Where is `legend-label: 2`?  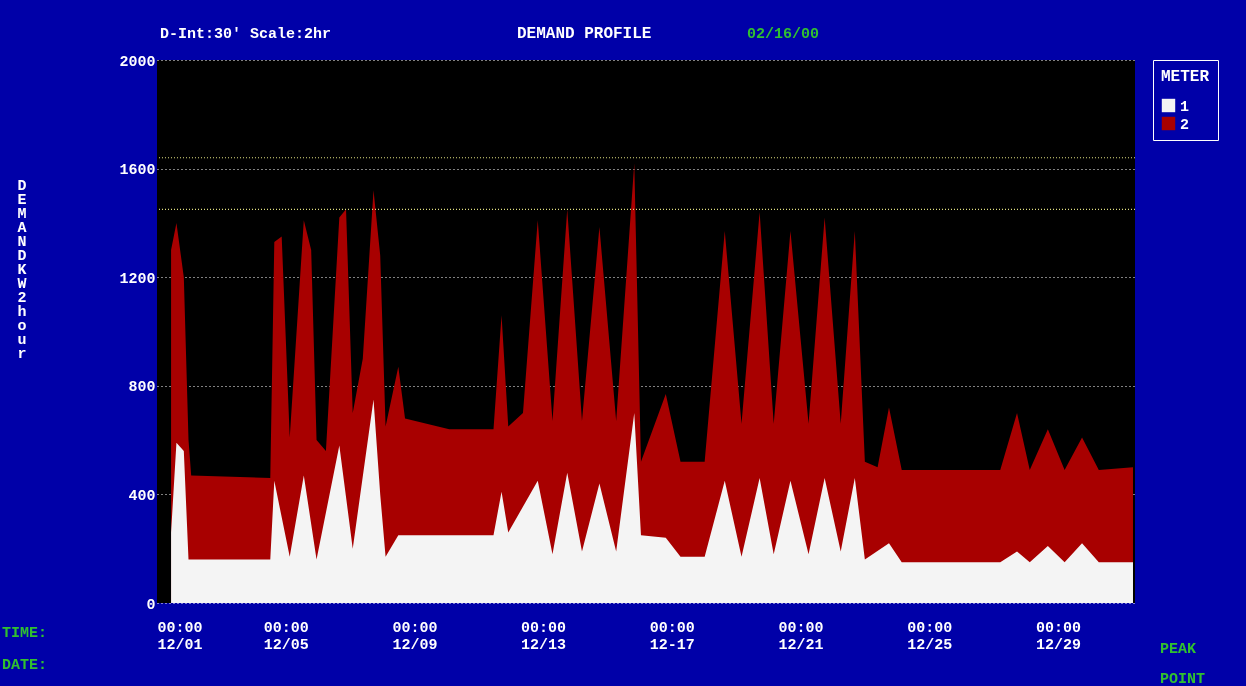 legend-label: 2 is located at coordinates (1185, 125).